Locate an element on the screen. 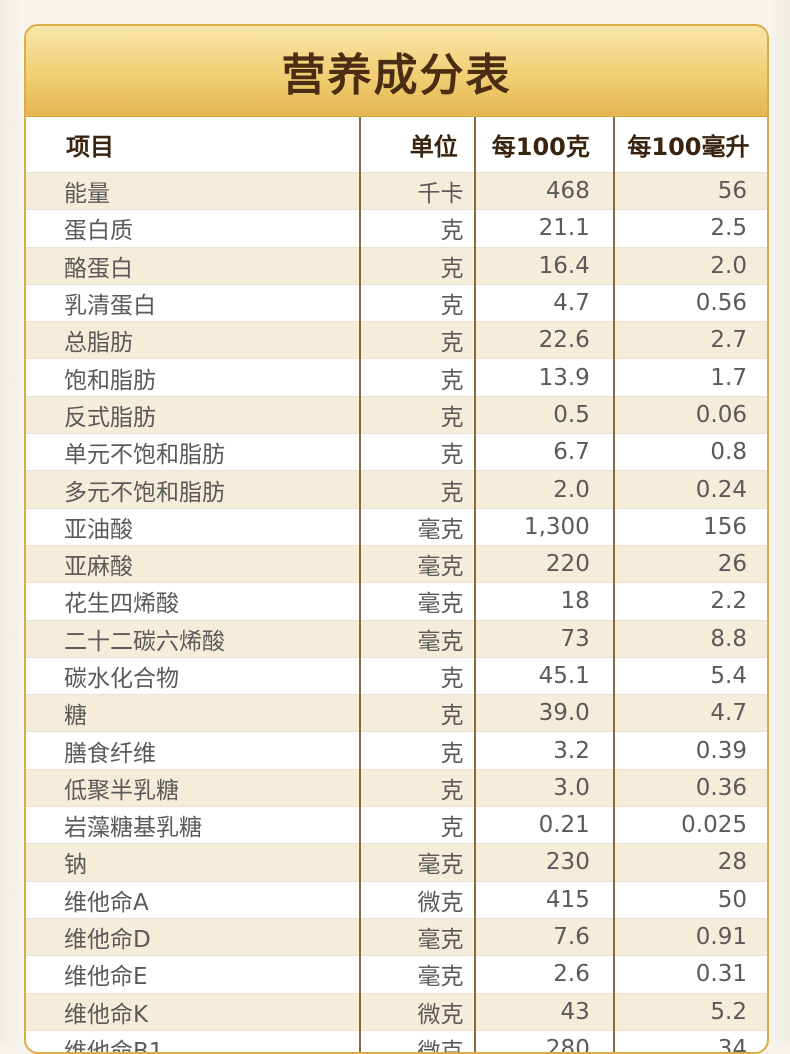 This screenshot has height=1054, width=790. row-per100ml: 4.7 is located at coordinates (728, 713).